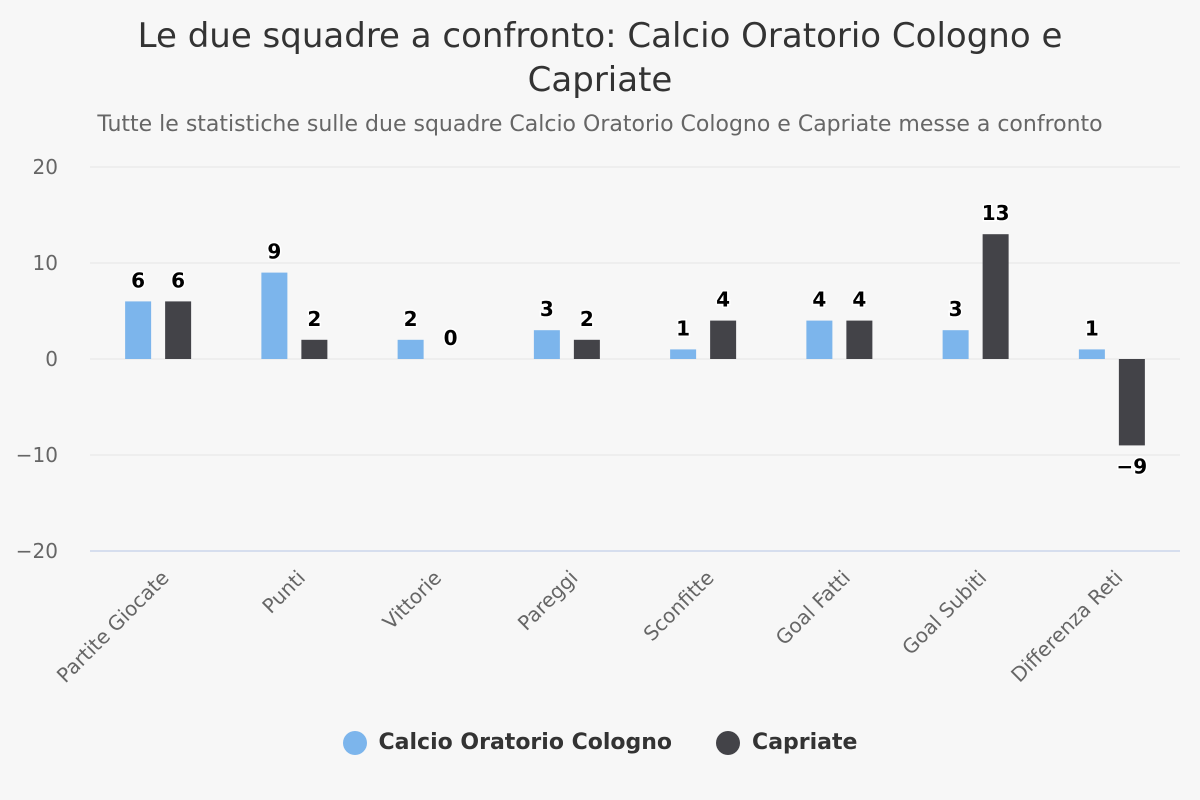 This screenshot has height=800, width=1200. I want to click on data-label: 9, so click(274, 252).